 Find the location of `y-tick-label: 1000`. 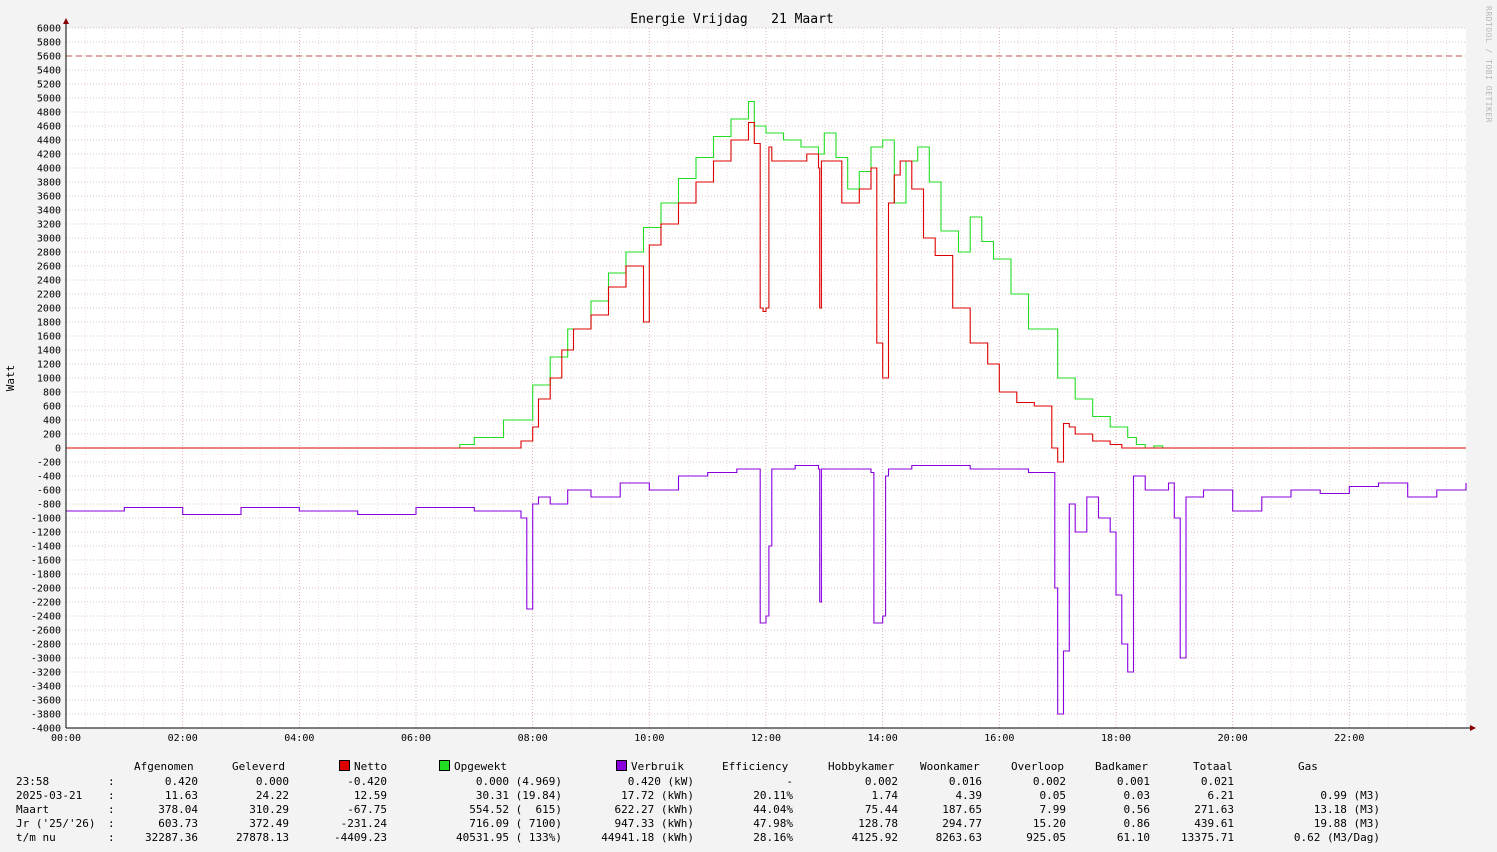

y-tick-label: 1000 is located at coordinates (49, 379).